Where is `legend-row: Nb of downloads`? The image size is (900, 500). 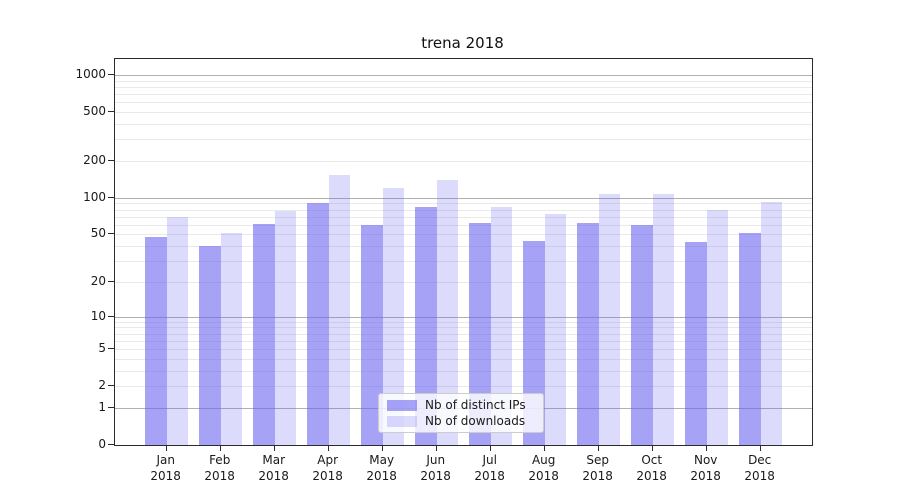
legend-row: Nb of downloads is located at coordinates (461, 421).